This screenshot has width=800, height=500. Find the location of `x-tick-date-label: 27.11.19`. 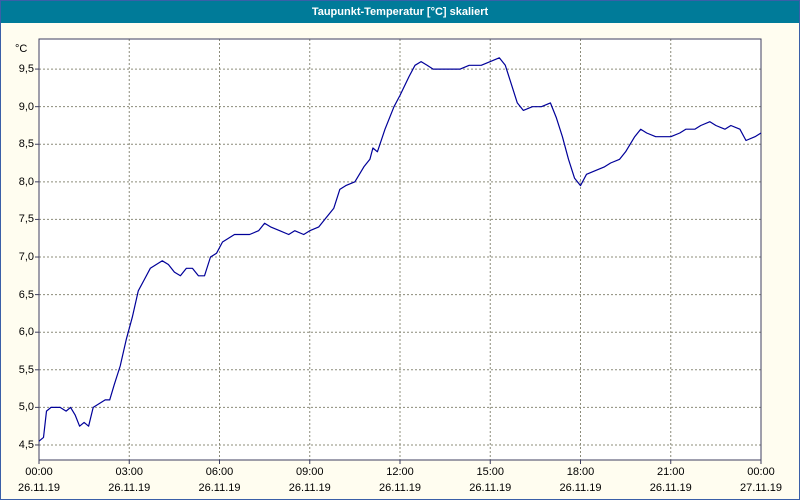

x-tick-date-label: 27.11.19 is located at coordinates (761, 488).